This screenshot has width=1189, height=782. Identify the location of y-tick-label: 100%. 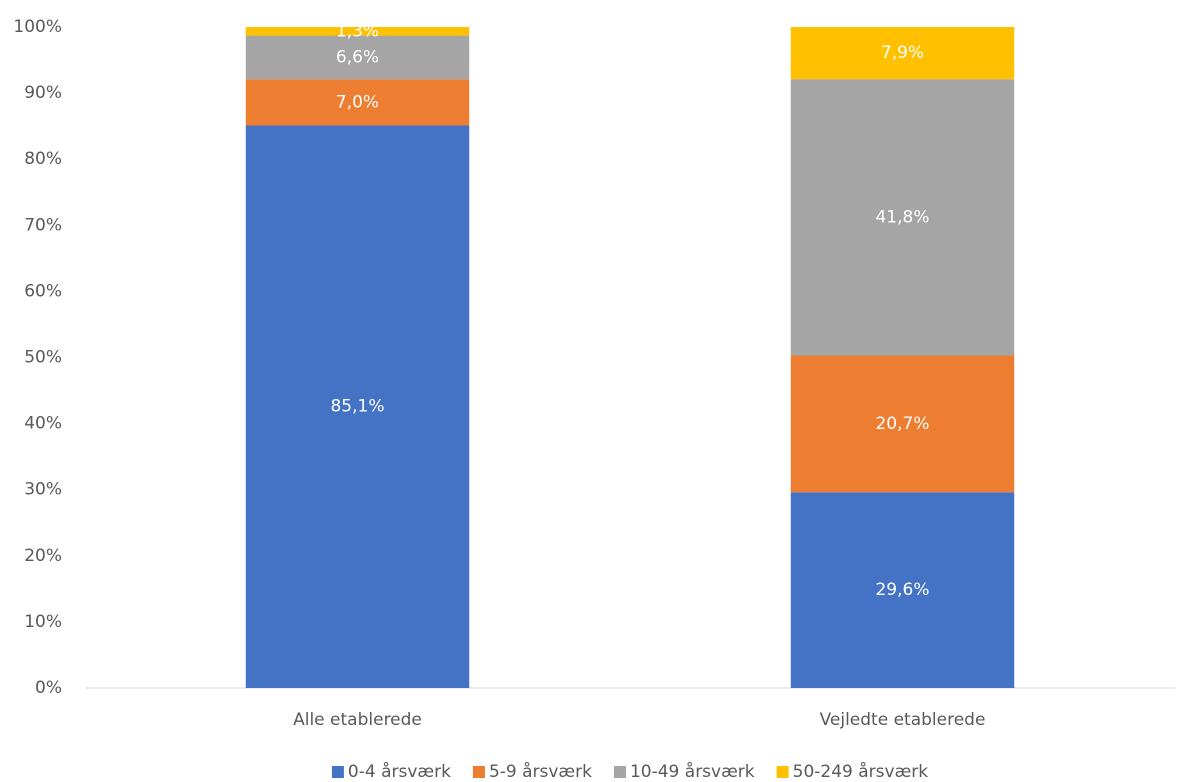
(37, 27).